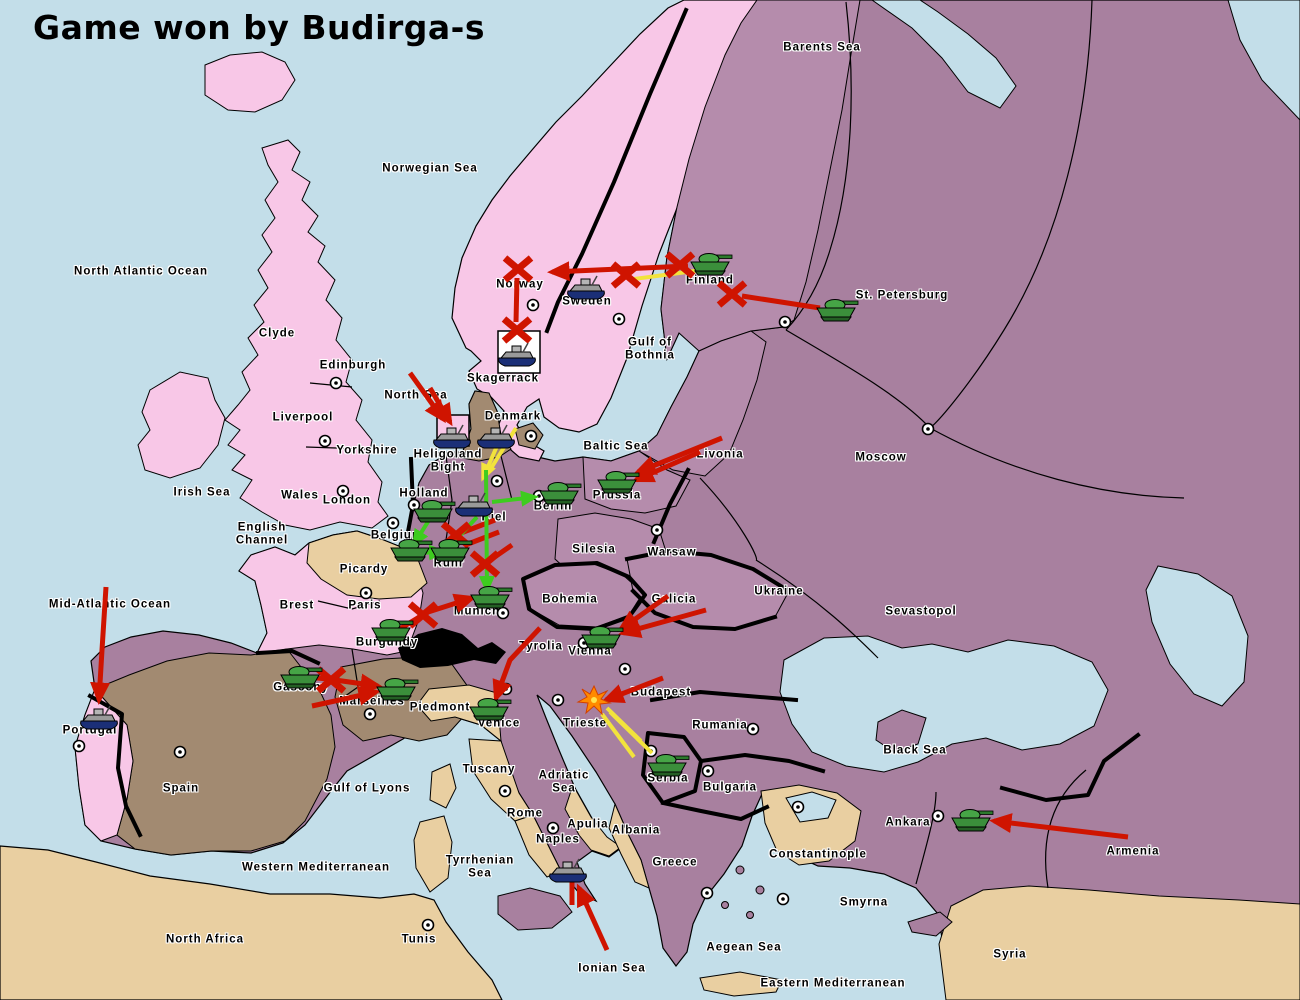 The height and width of the screenshot is (1000, 1300). Describe the element at coordinates (593, 820) in the screenshot. I see `land-apulia` at that location.